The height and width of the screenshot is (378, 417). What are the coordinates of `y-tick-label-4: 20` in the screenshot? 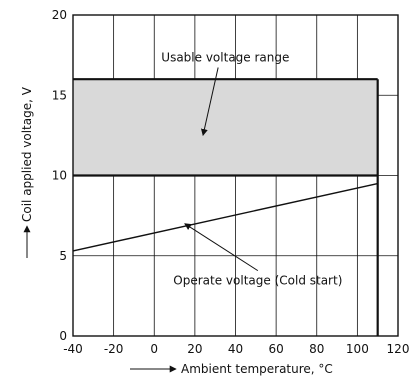 It's located at (59, 15).